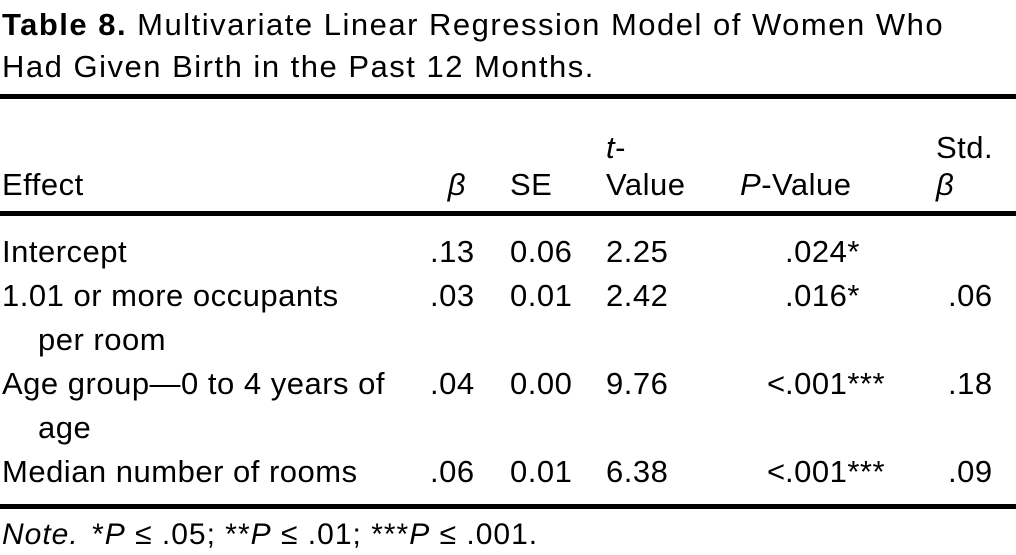 The image size is (1016, 555). What do you see at coordinates (822, 295) in the screenshot?
I see `p-number: .016*` at bounding box center [822, 295].